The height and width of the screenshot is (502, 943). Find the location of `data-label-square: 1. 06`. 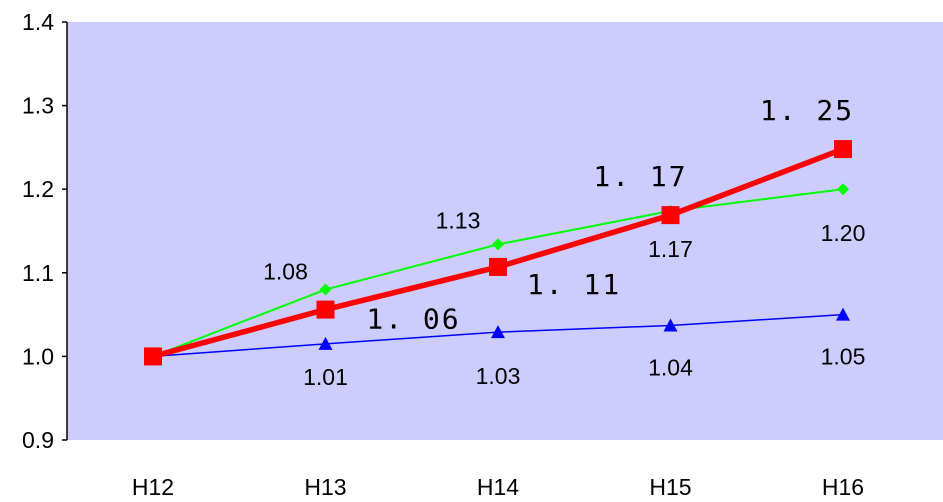

data-label-square: 1. 06 is located at coordinates (413, 319).